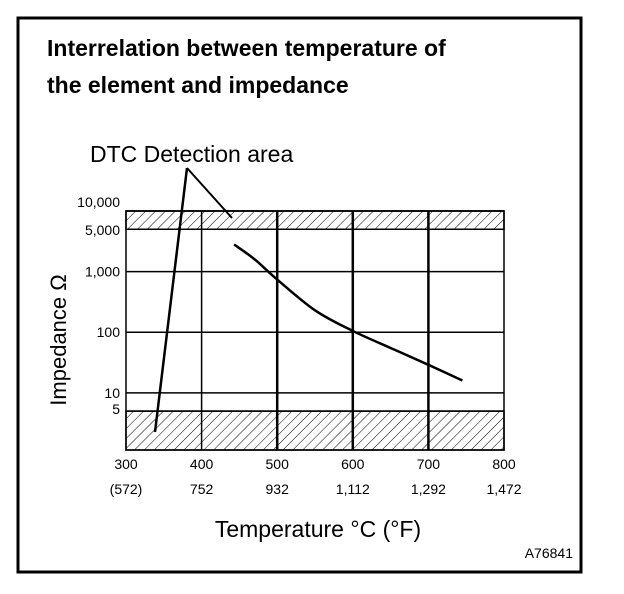 The height and width of the screenshot is (594, 624). Describe the element at coordinates (278, 464) in the screenshot. I see `x-tick-label: 500` at that location.